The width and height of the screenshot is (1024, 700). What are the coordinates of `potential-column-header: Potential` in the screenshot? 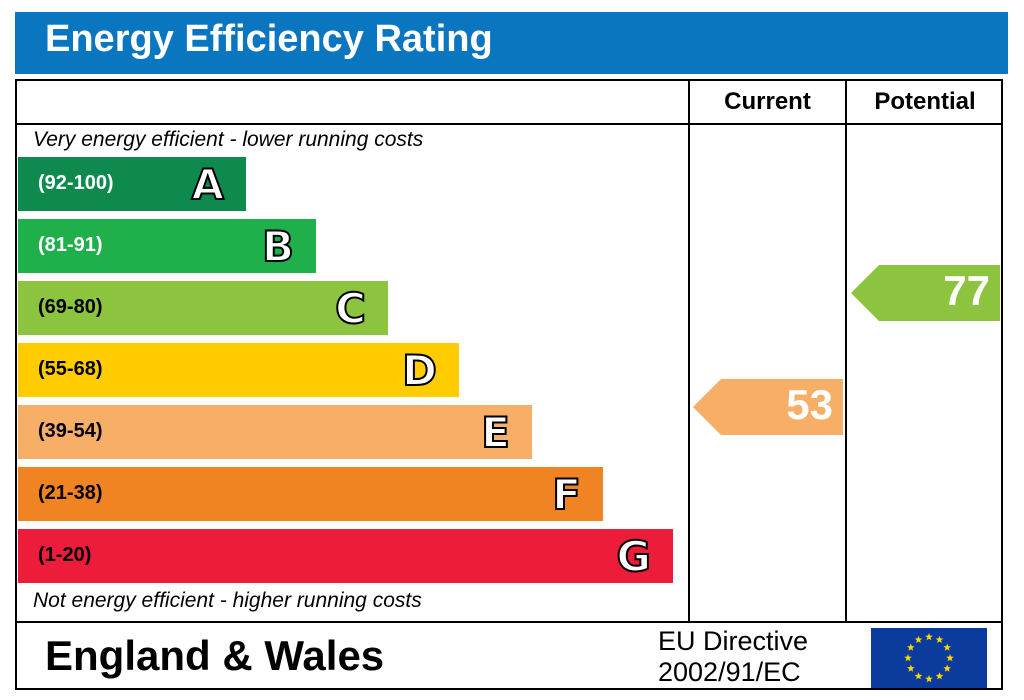 It's located at (925, 101).